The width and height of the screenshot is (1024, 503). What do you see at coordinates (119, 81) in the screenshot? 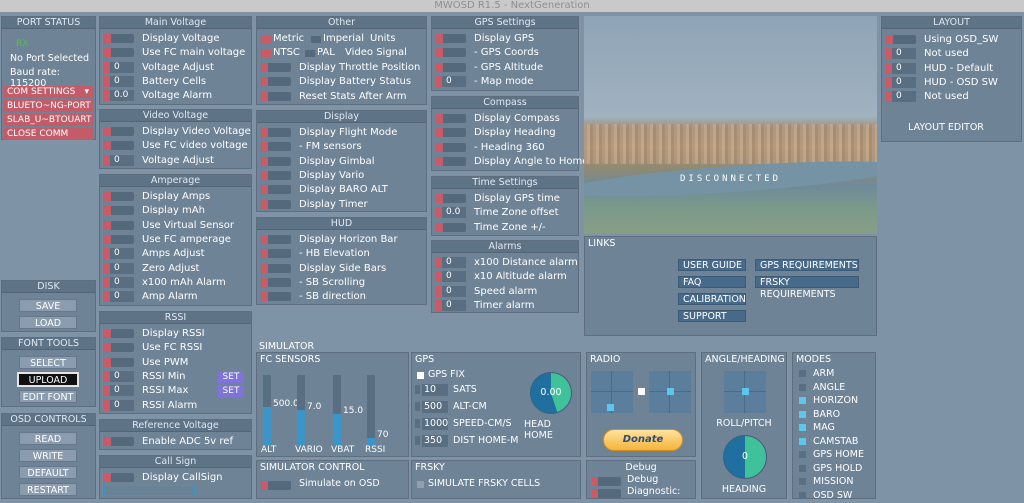
I see `battery-cells-input: 0` at bounding box center [119, 81].